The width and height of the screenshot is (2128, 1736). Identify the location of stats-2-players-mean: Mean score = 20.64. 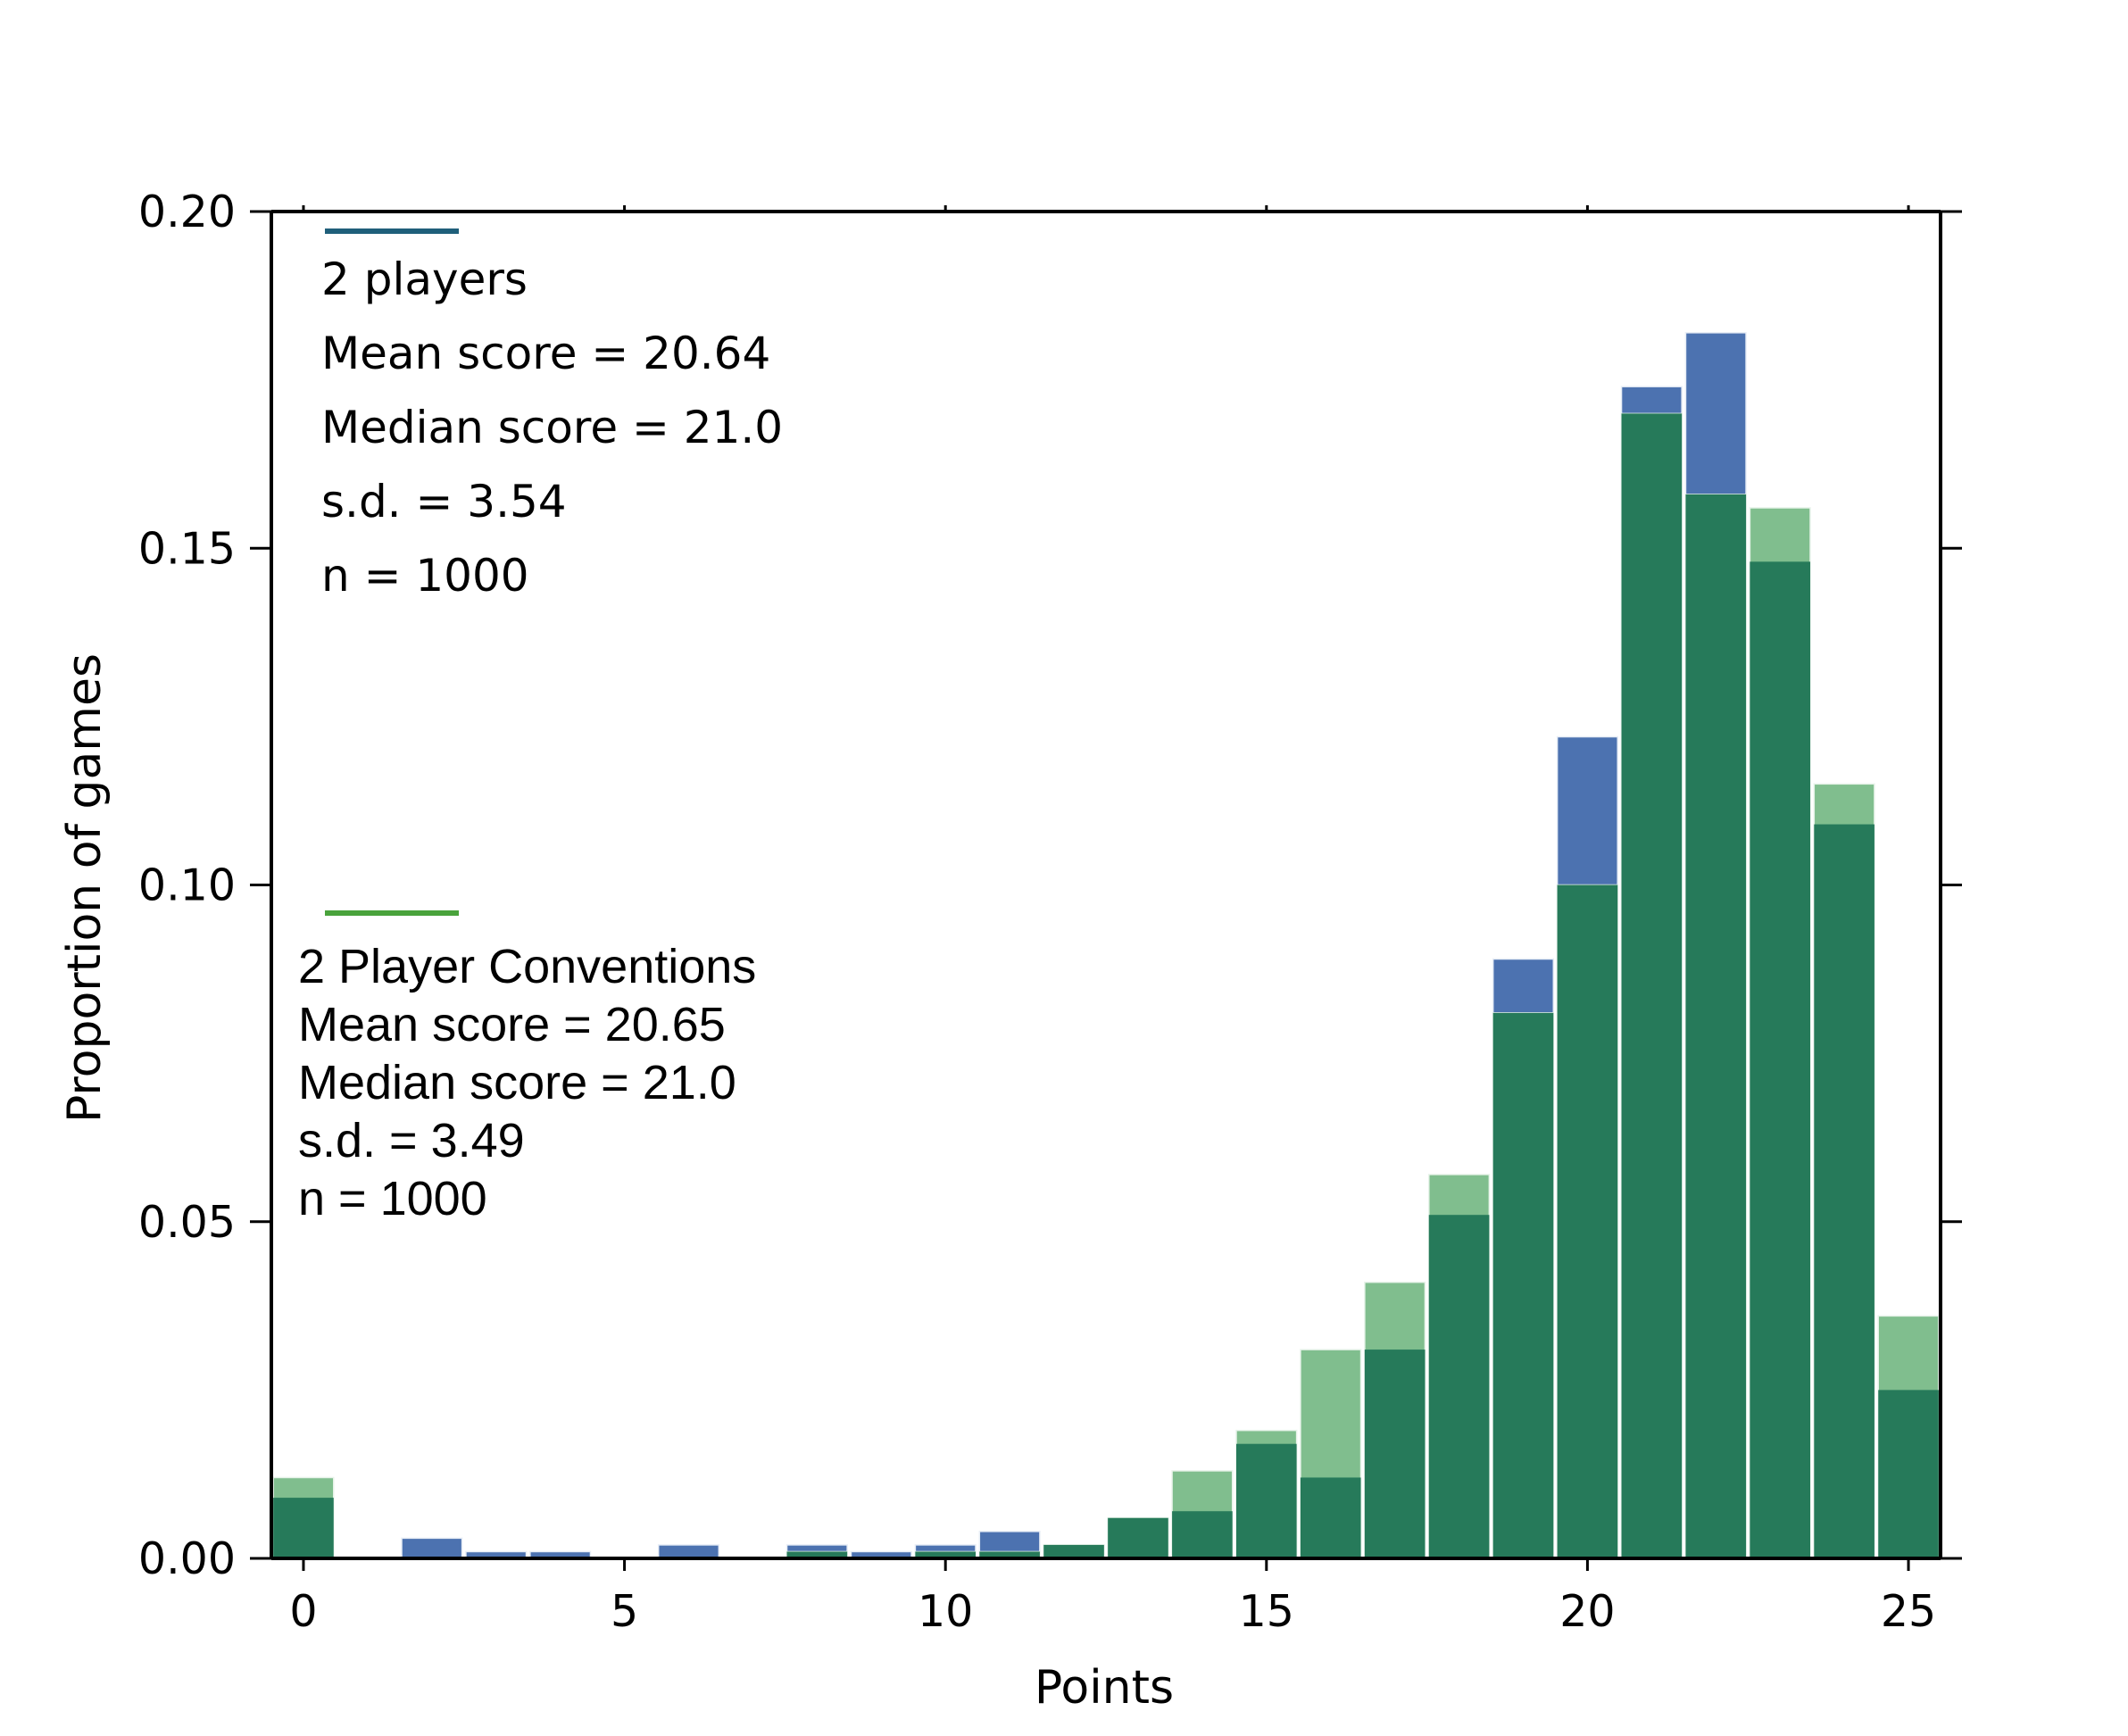
(545, 353).